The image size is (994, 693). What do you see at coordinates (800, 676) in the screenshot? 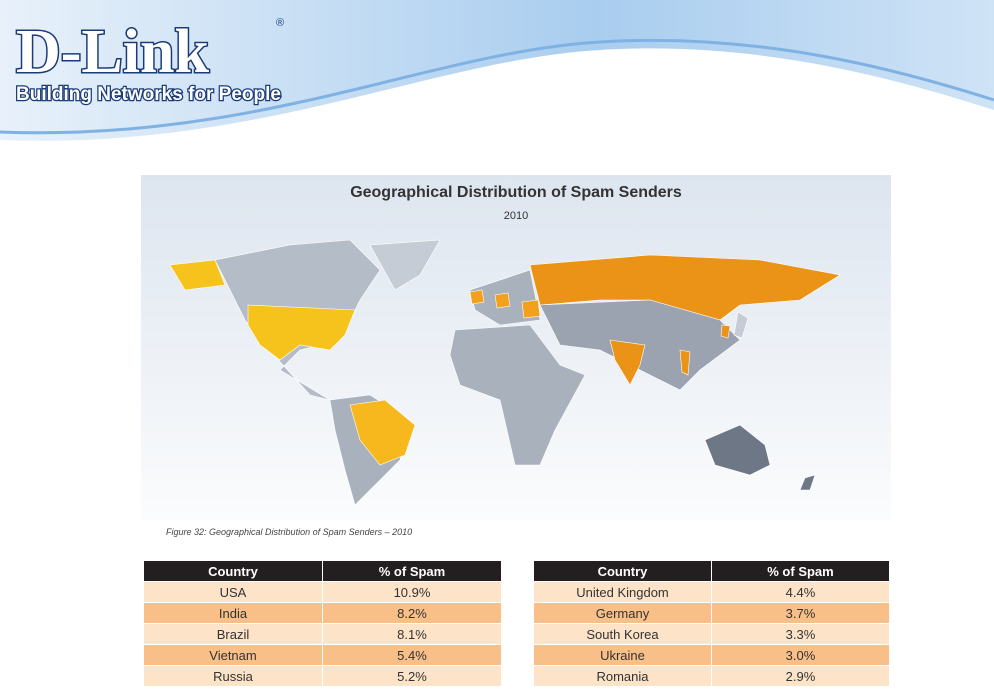
I see `table-cell: 2.9%` at bounding box center [800, 676].